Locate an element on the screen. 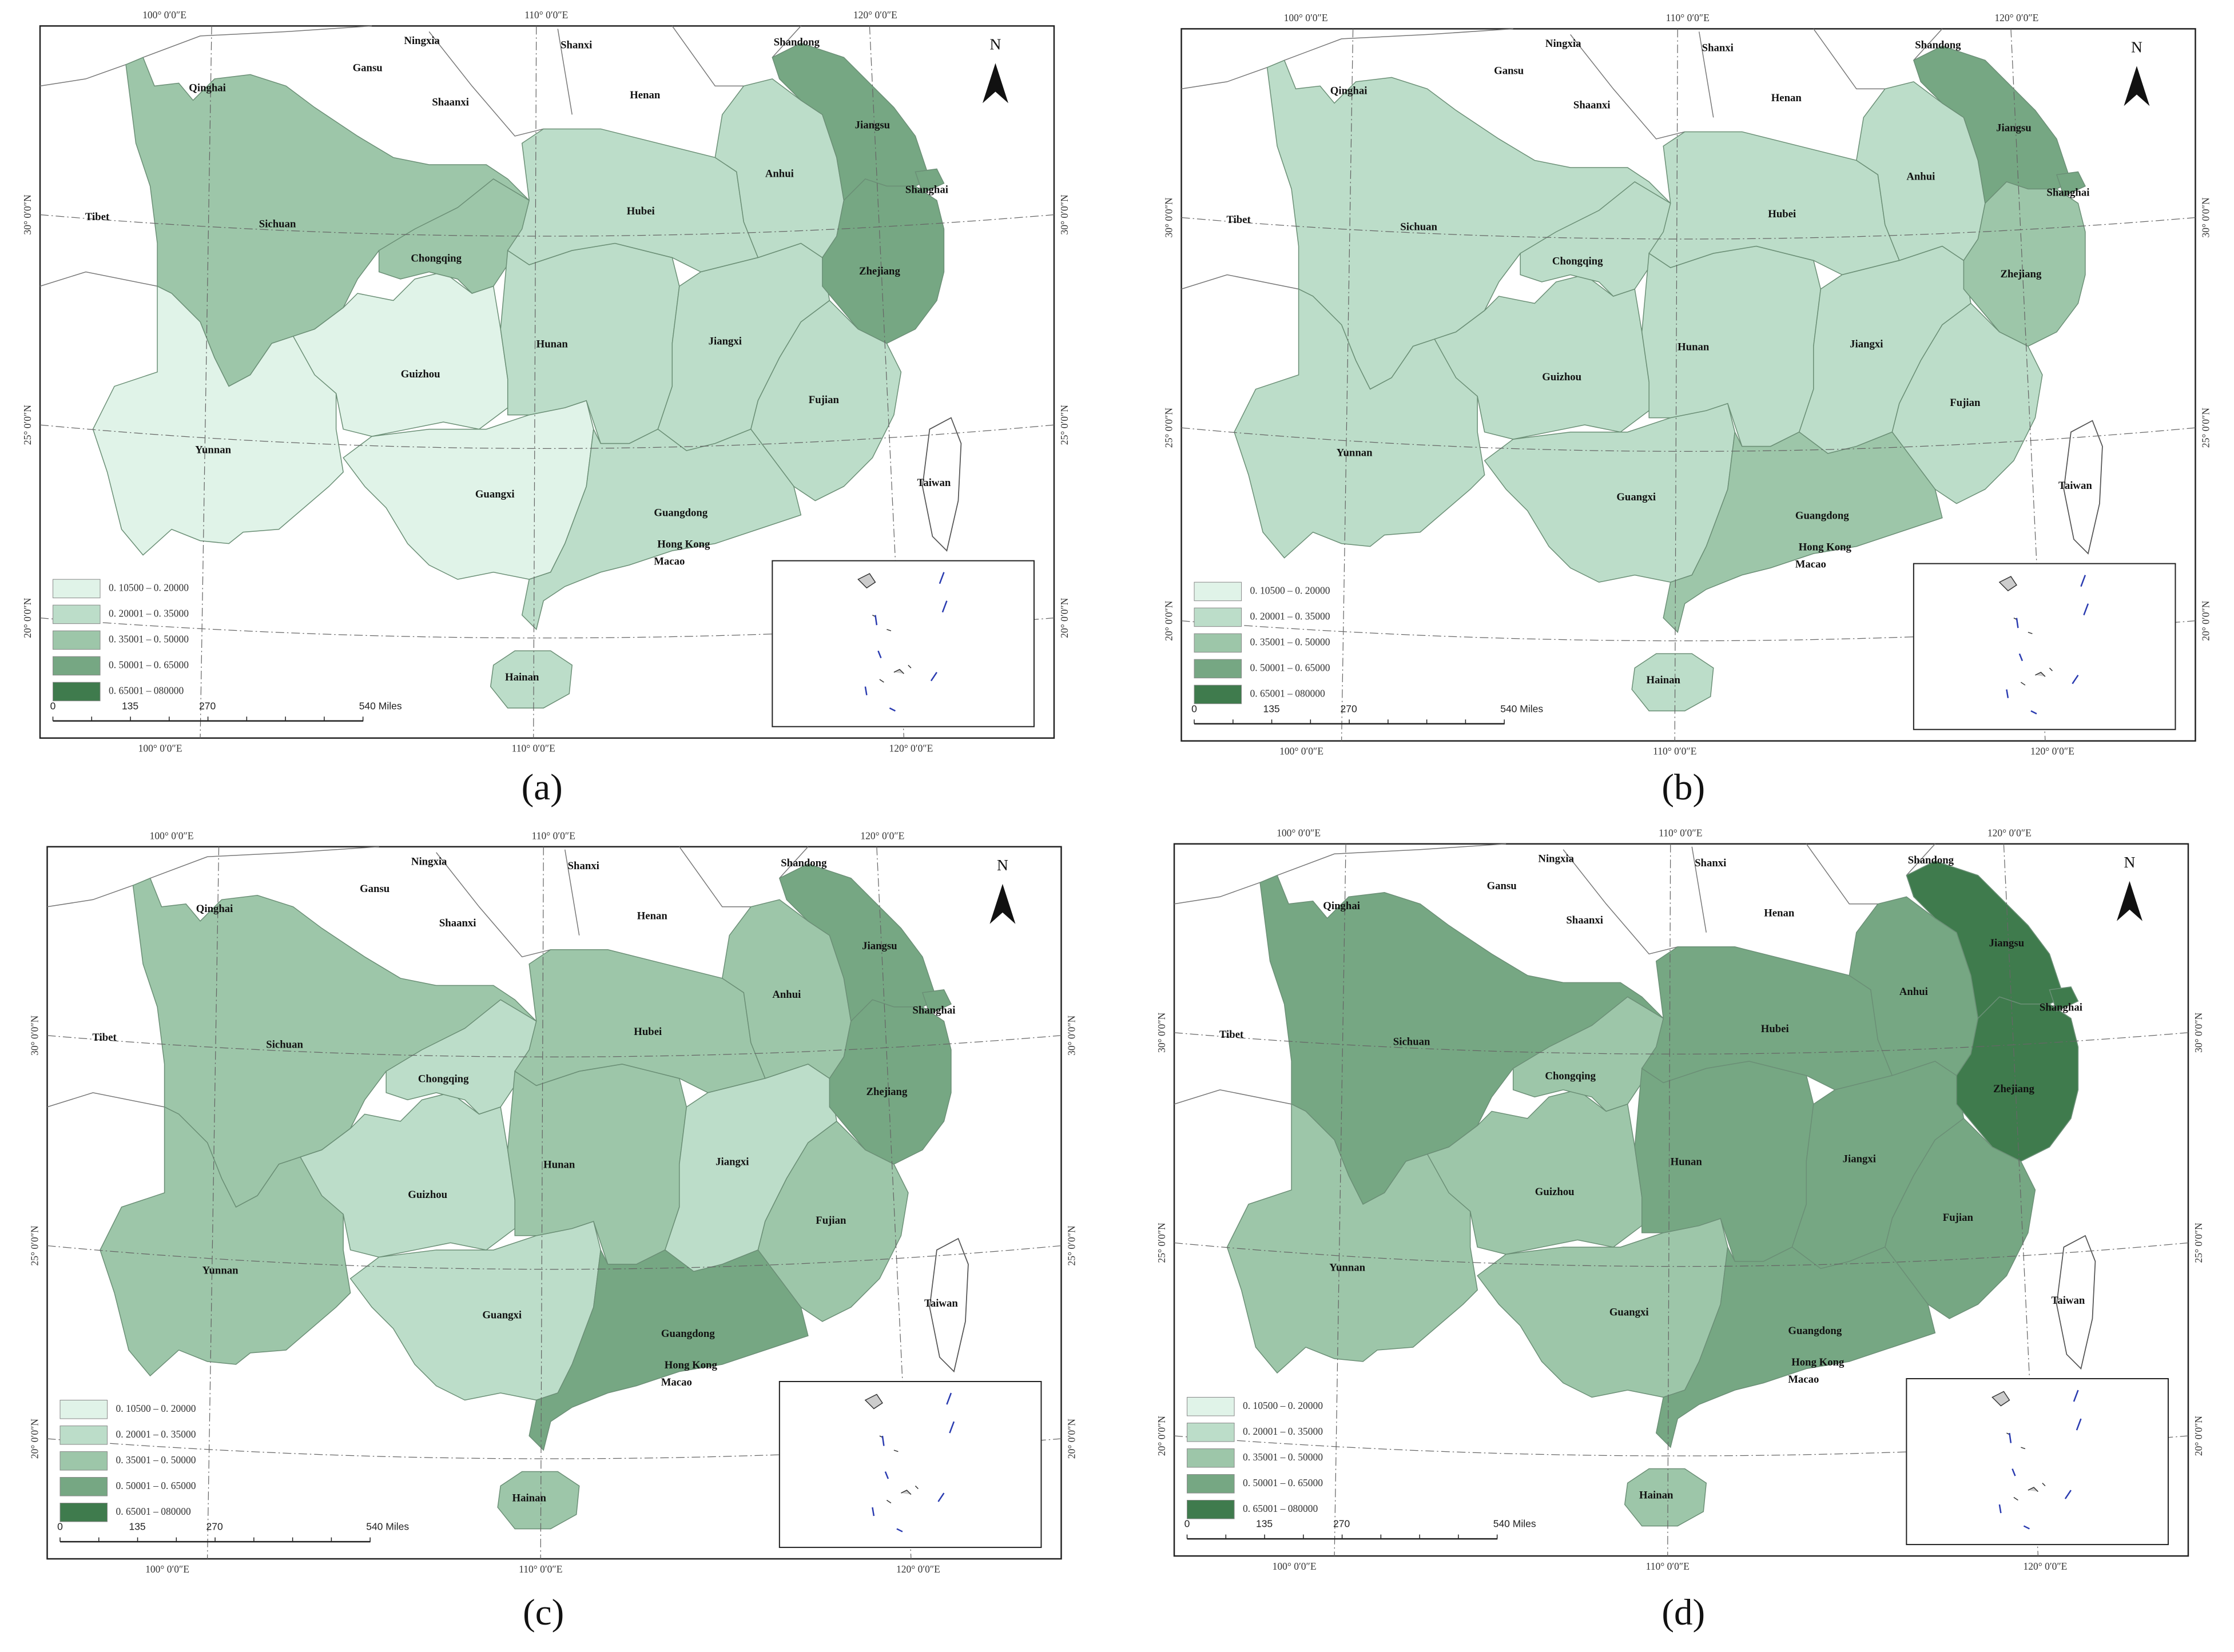 This screenshot has width=2234, height=1652. neighbor-borders is located at coordinates (428, 977).